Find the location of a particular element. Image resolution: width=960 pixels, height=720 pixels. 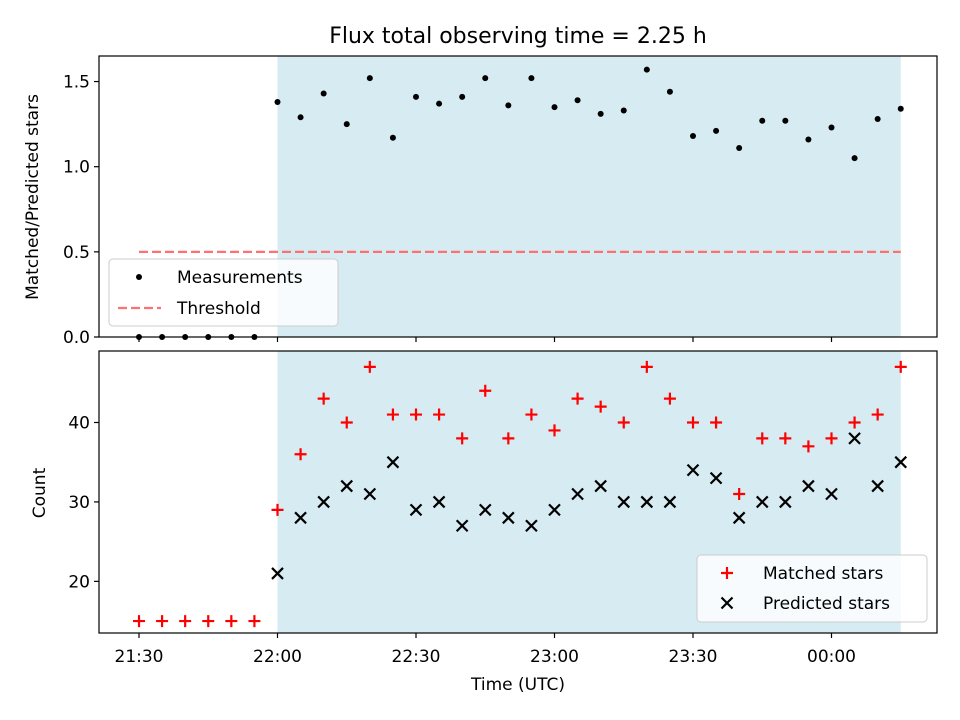

legend-matched-label: Matched stars is located at coordinates (823, 574).